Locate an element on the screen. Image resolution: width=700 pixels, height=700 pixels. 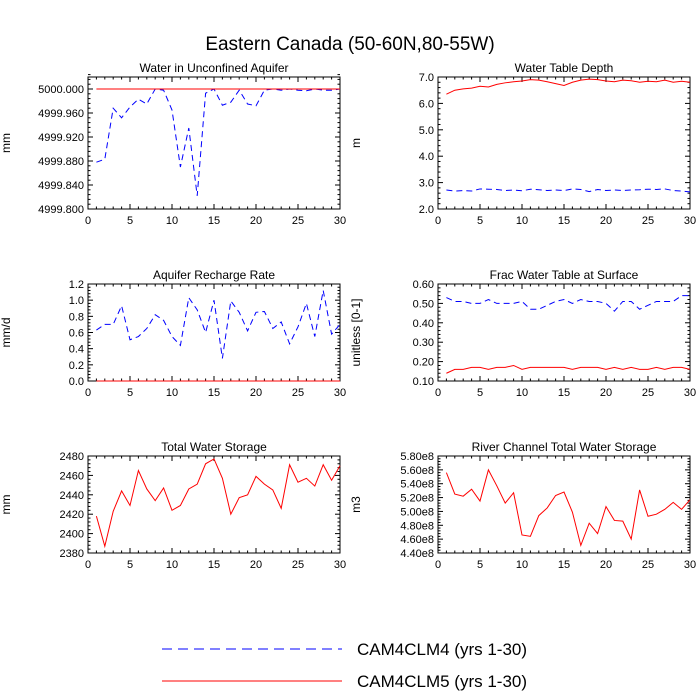
panel-title: Total Water Storage is located at coordinates (214, 447).